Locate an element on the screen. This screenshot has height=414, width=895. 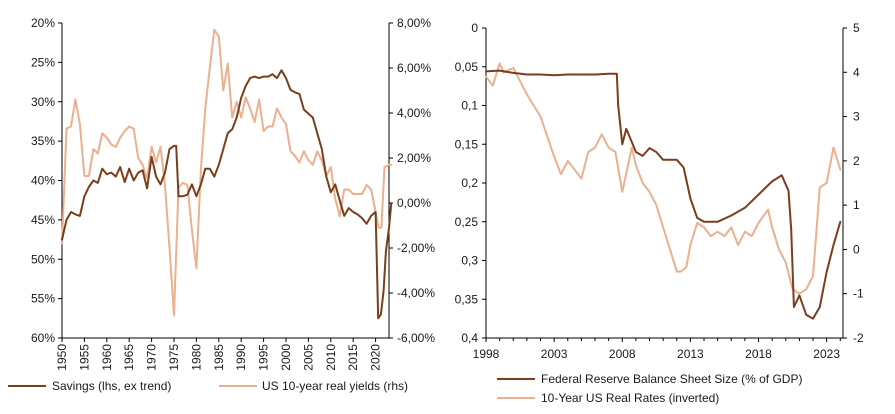
y-left-tick-label: 0,4 is located at coordinates (469, 338).